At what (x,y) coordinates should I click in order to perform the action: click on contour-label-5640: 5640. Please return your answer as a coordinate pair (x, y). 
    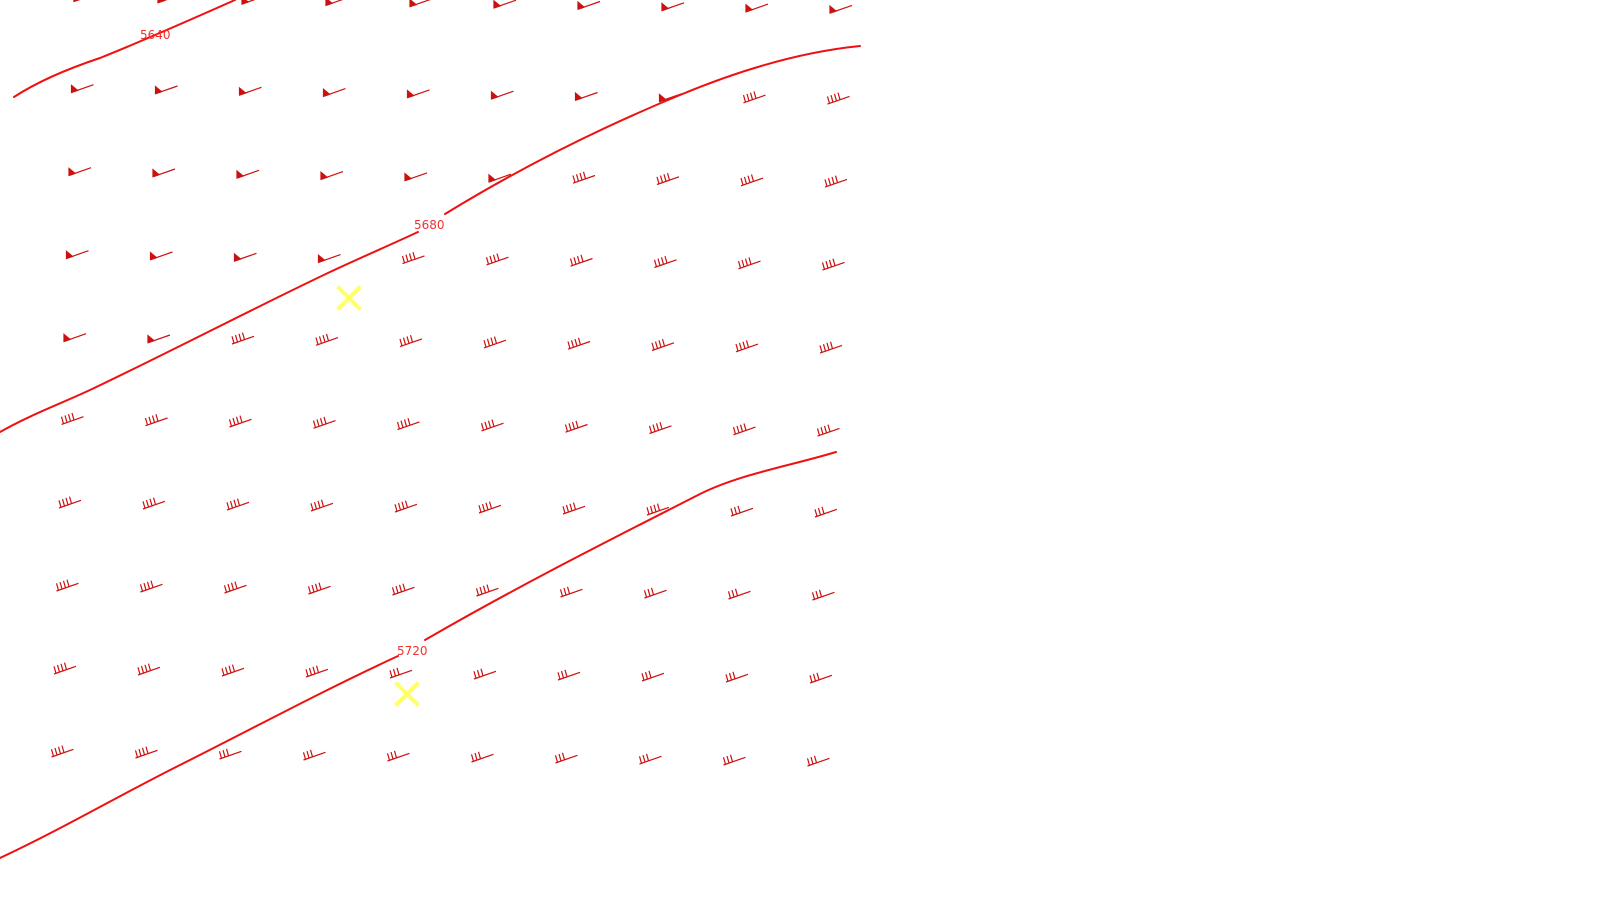
    Looking at the image, I should click on (155, 35).